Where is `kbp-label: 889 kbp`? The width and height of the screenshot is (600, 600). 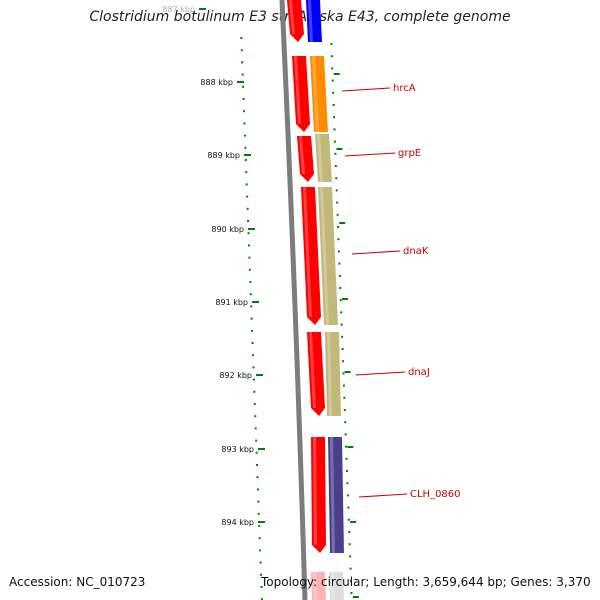
kbp-label: 889 kbp is located at coordinates (223, 155).